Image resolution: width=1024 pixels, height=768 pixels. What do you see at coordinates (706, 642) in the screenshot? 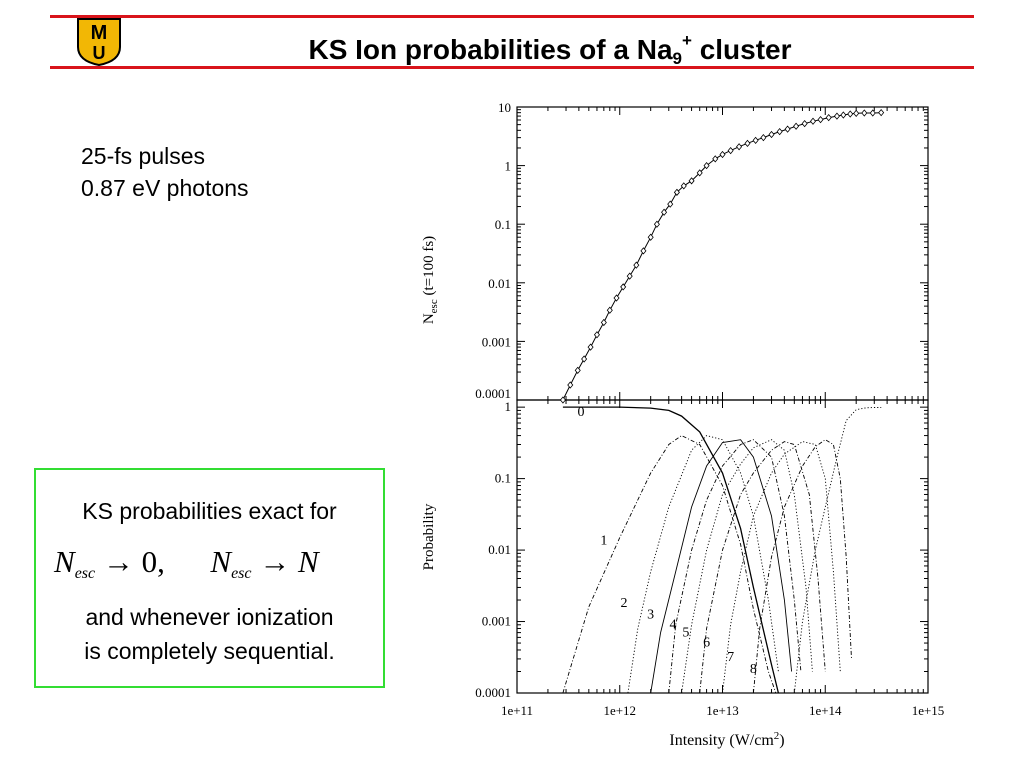
I see `curve-label-6: 6` at bounding box center [706, 642].